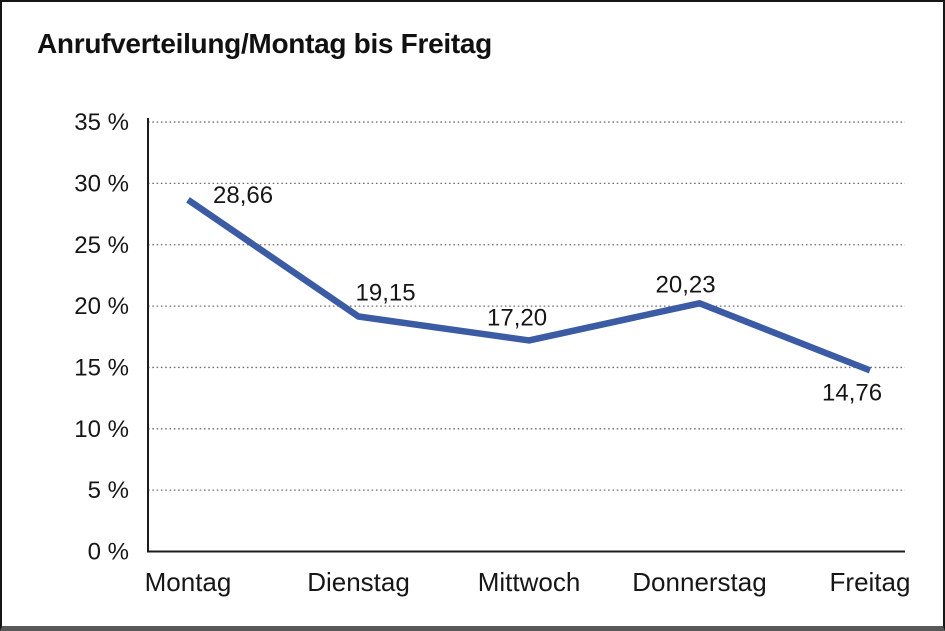 The width and height of the screenshot is (945, 631). What do you see at coordinates (264, 43) in the screenshot?
I see `chart-title: Anrufverteilung/Montag bis Freitag` at bounding box center [264, 43].